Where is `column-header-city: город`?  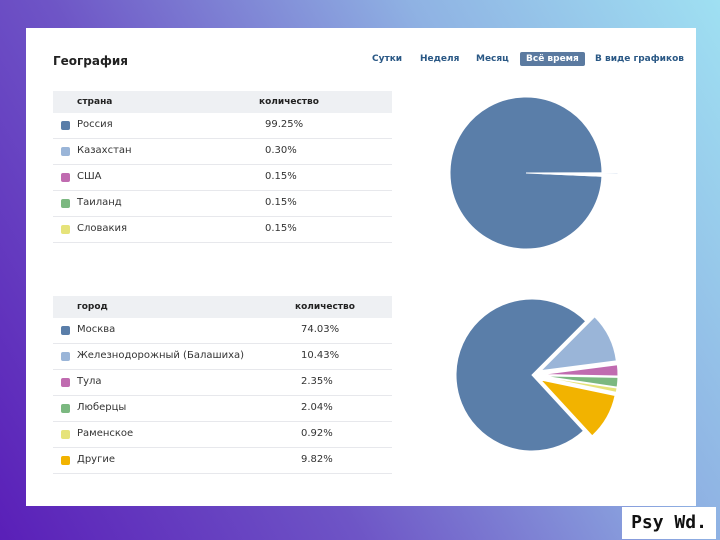
column-header-city: город is located at coordinates (92, 307).